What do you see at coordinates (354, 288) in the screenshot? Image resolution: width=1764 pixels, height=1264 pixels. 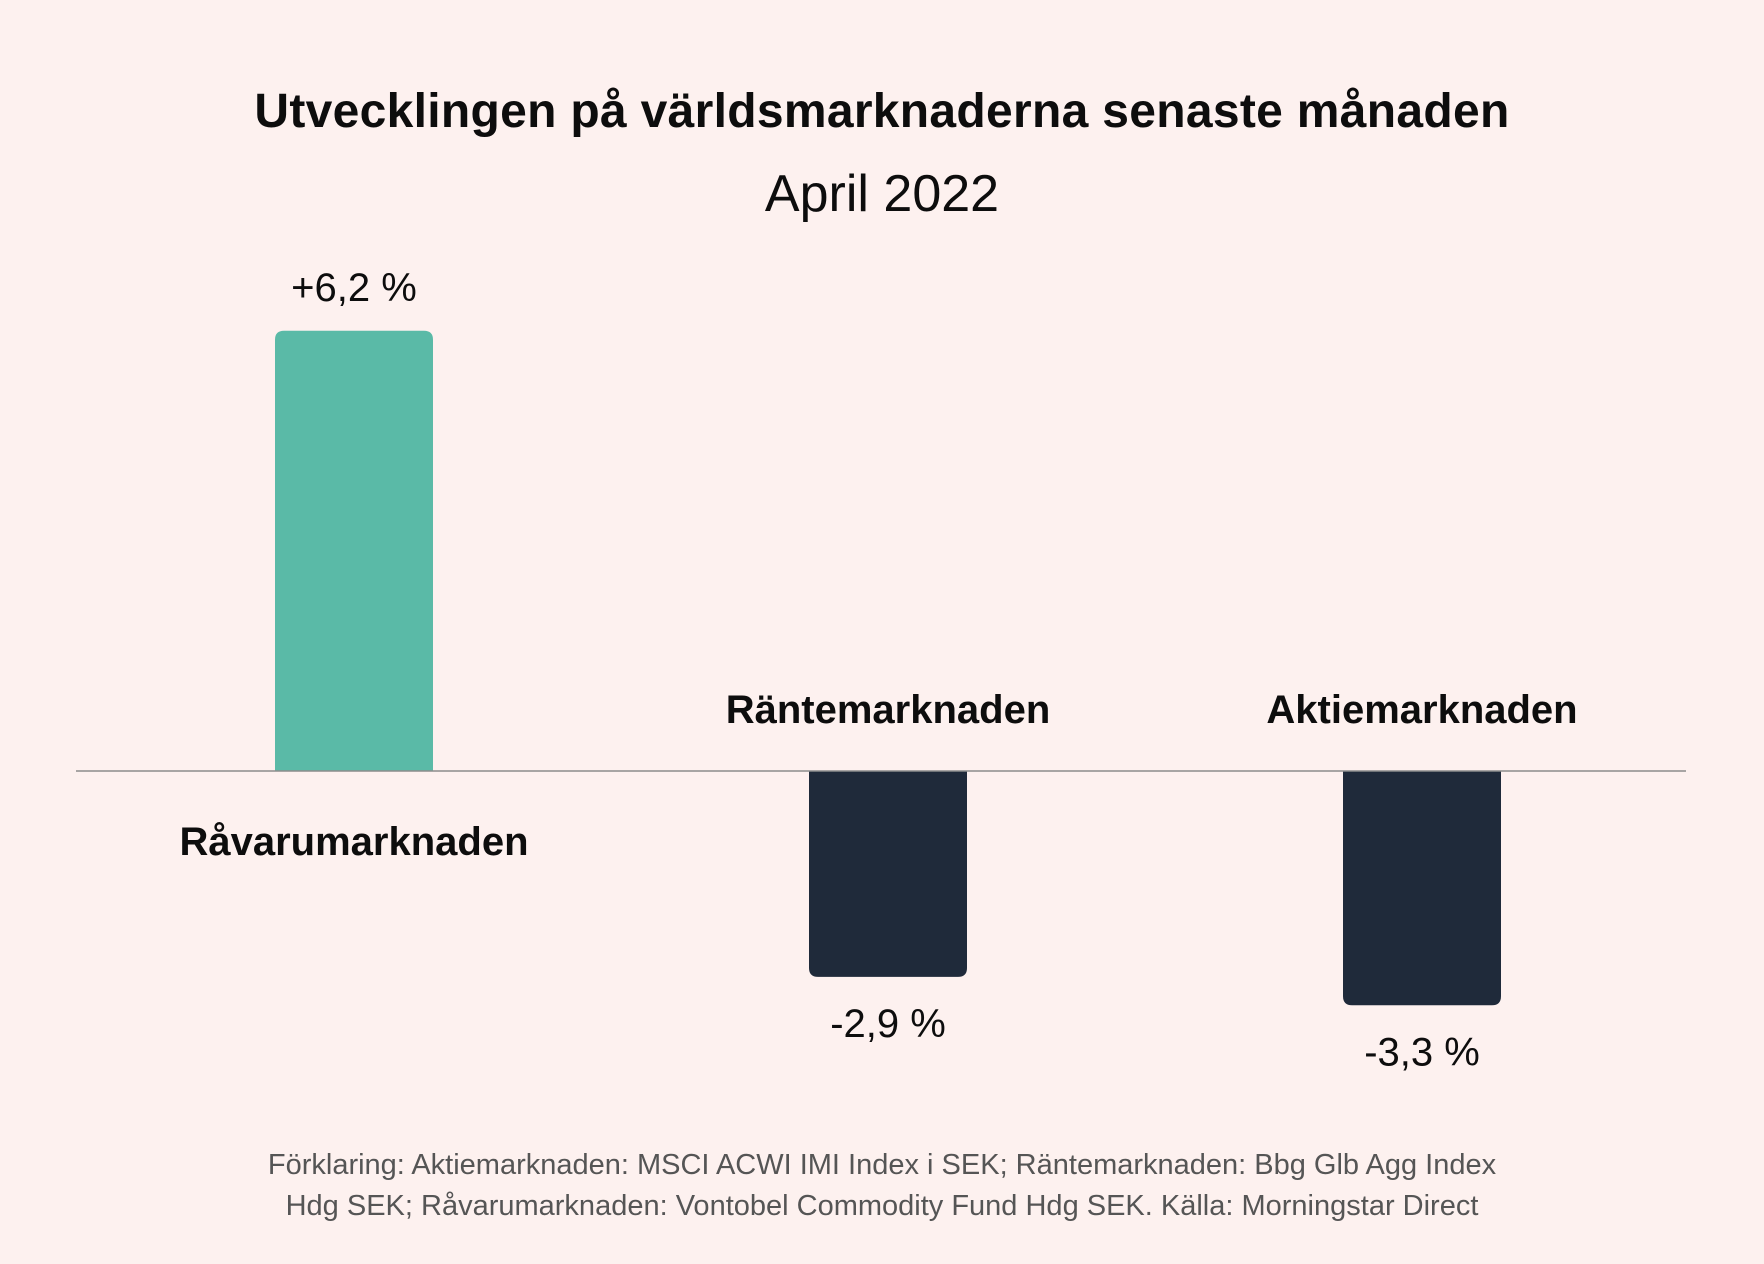 I see `value-label-1: +6,2 %` at bounding box center [354, 288].